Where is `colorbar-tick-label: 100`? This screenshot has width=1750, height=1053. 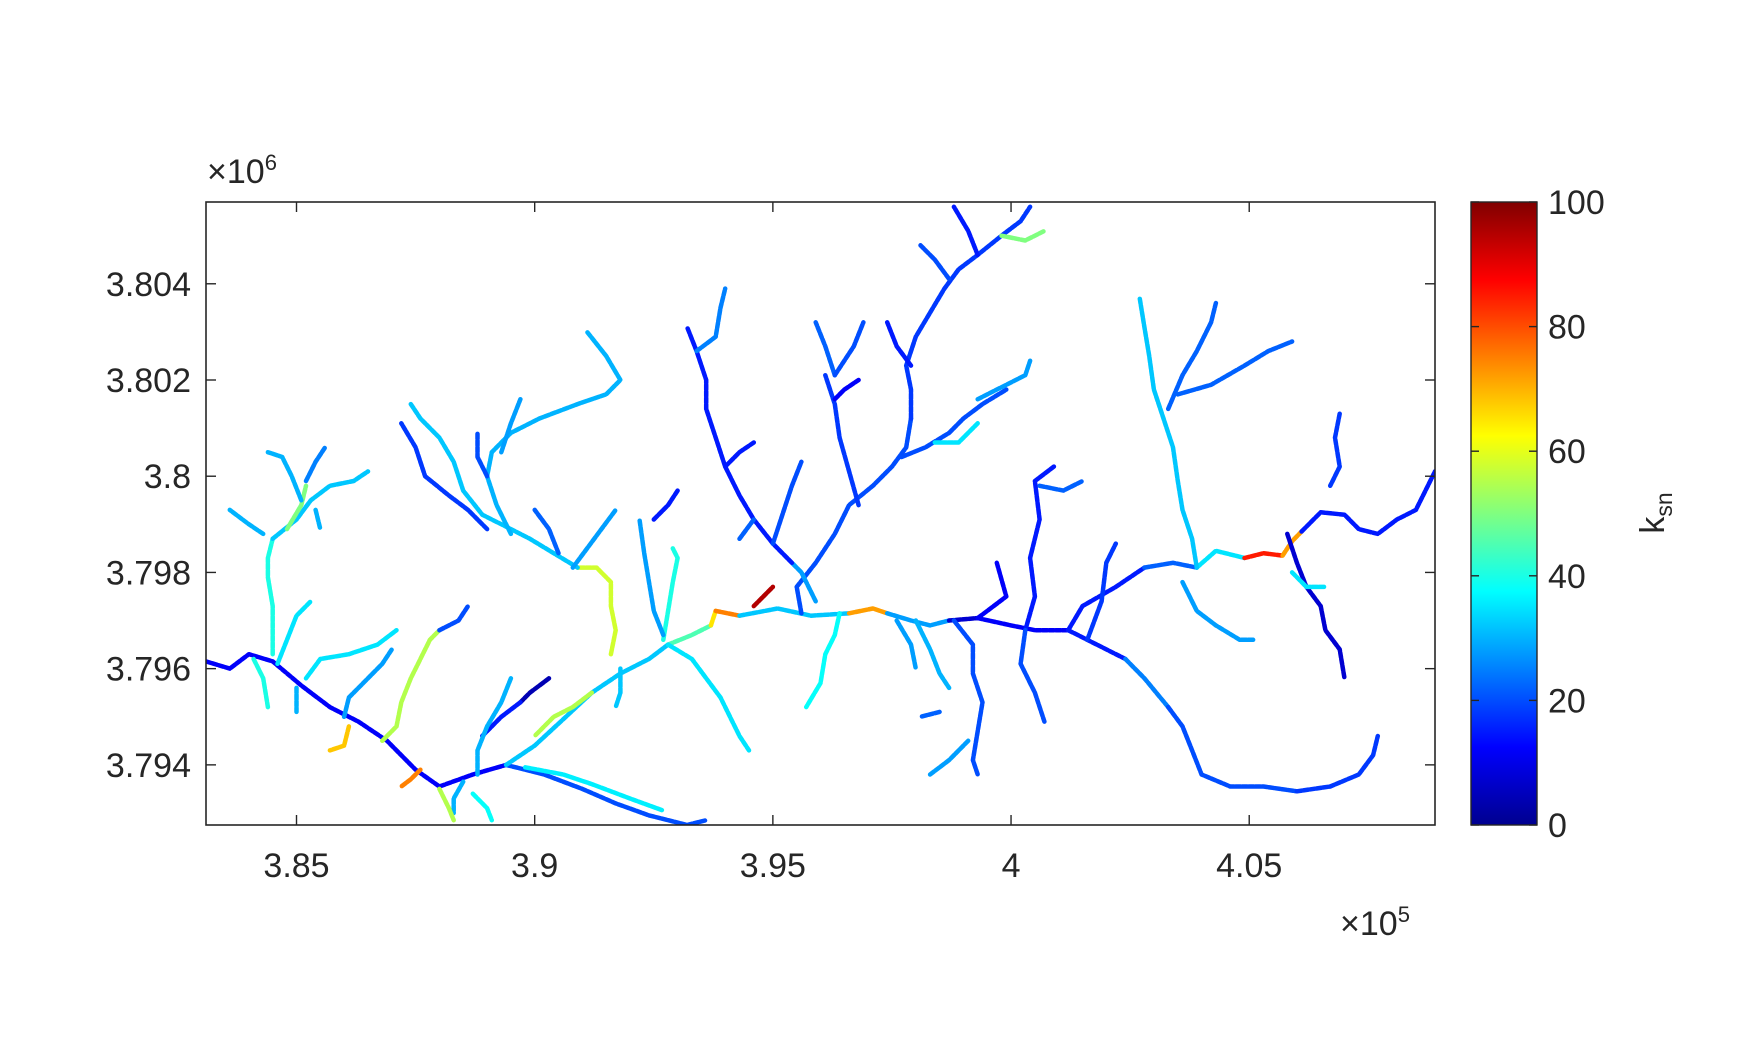 colorbar-tick-label: 100 is located at coordinates (1576, 203).